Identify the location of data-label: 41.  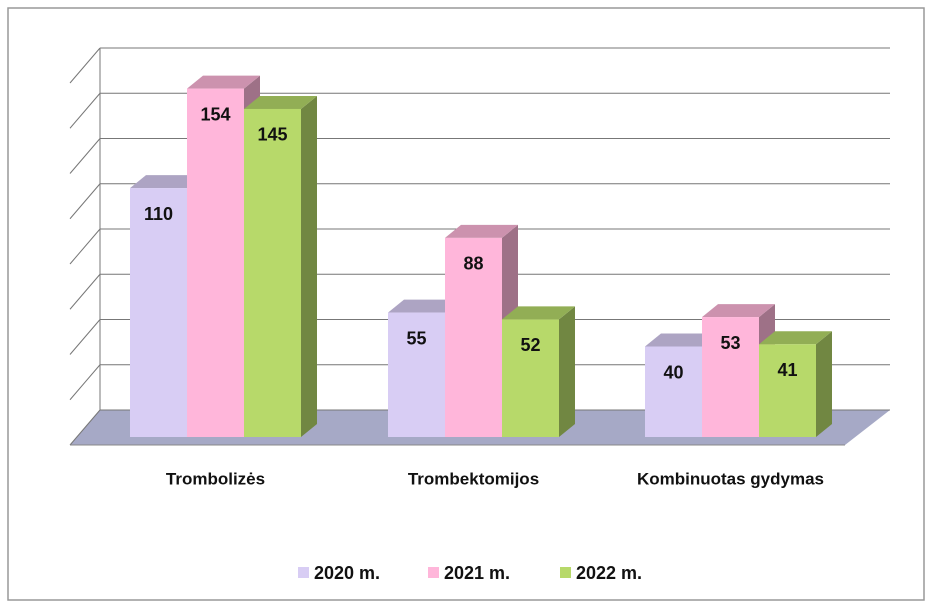
(787, 370).